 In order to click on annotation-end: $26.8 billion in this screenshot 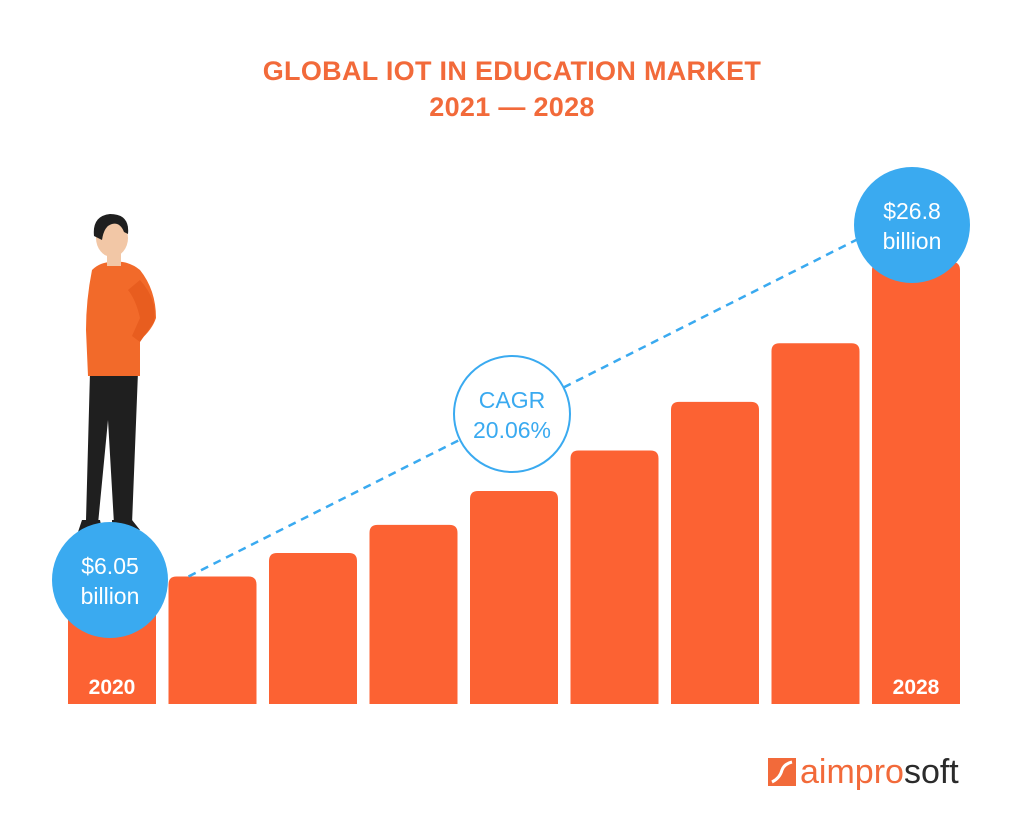, I will do `click(912, 225)`.